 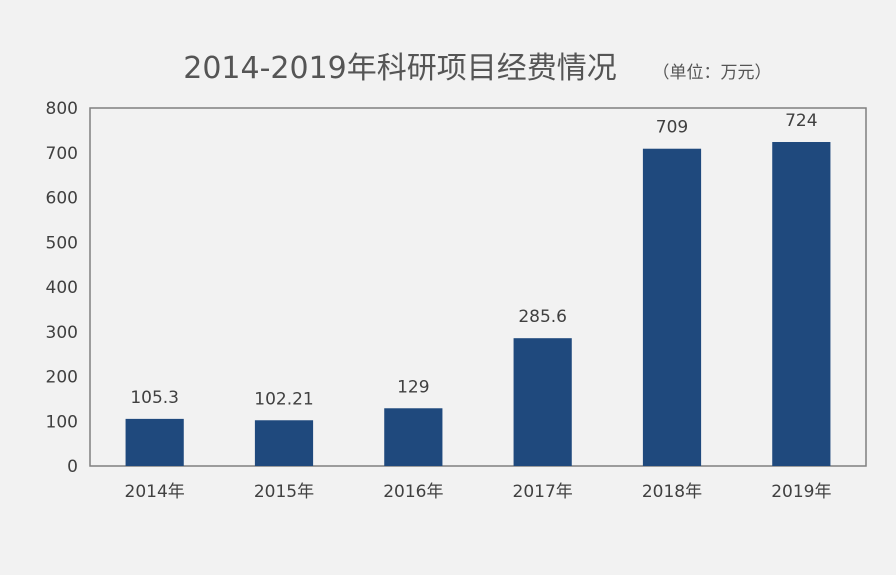 What do you see at coordinates (62, 154) in the screenshot?
I see `y-tick-label: 700` at bounding box center [62, 154].